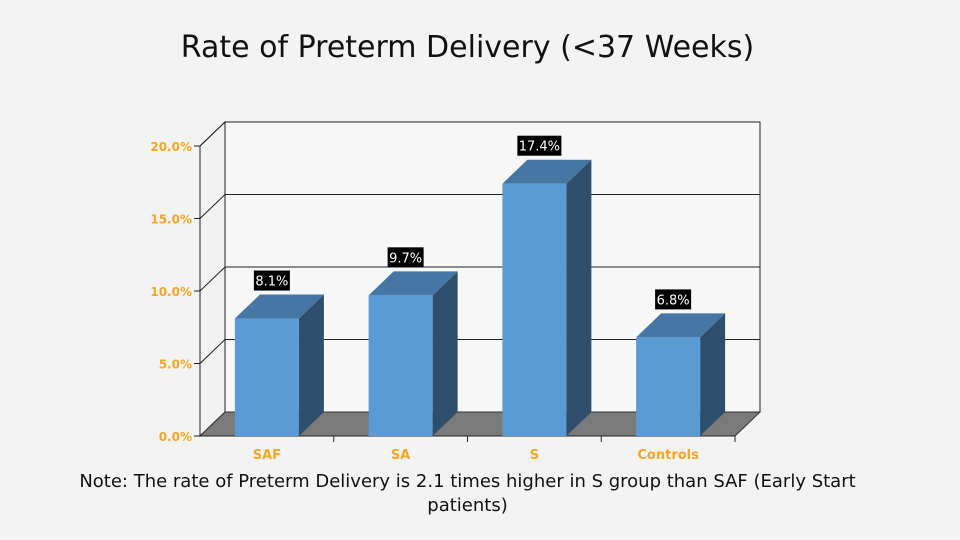 This screenshot has width=960, height=540. I want to click on data-label-text: 9.7%, so click(405, 258).